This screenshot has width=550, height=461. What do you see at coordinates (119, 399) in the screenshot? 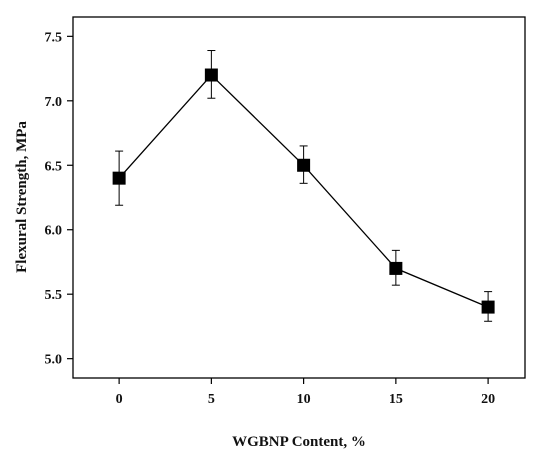
I see `x-tick-label: 0` at bounding box center [119, 399].